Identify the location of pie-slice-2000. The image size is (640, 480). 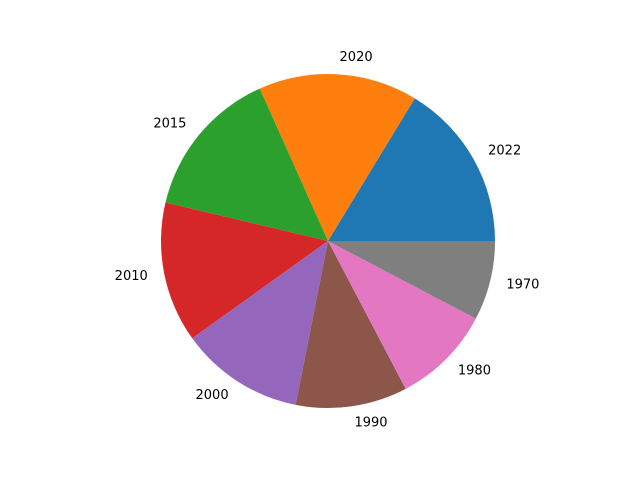
(260, 323).